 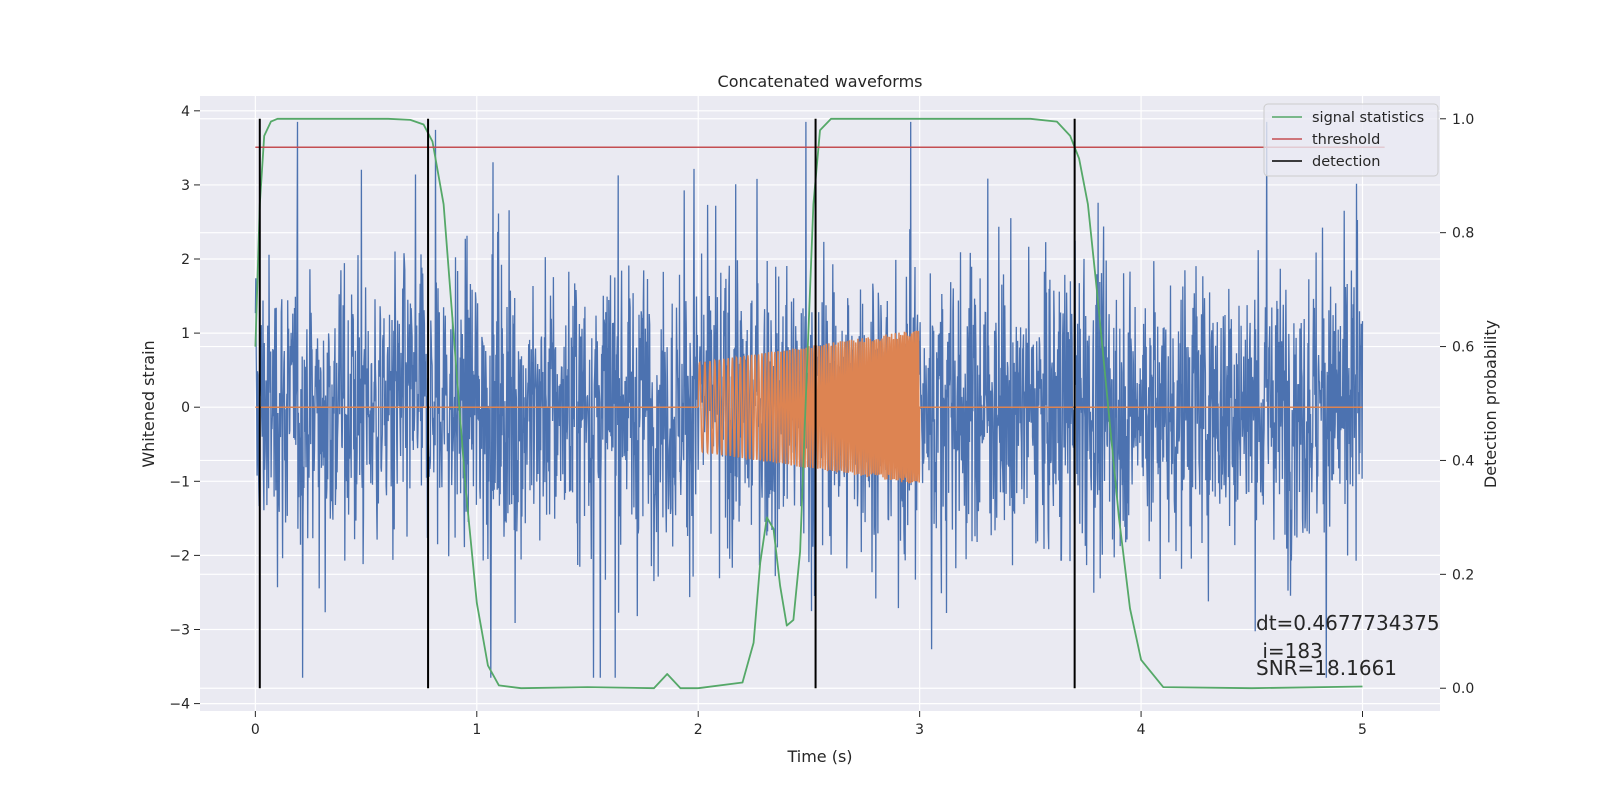 What do you see at coordinates (476, 730) in the screenshot?
I see `x-tick-label: 1` at bounding box center [476, 730].